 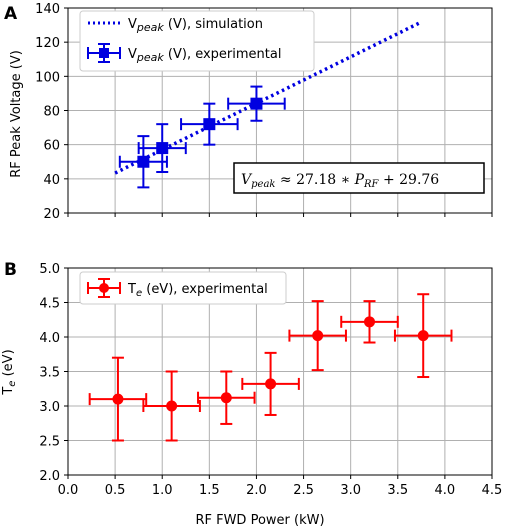 What do you see at coordinates (49, 338) in the screenshot?
I see `y-tick-label: 4.0` at bounding box center [49, 338].